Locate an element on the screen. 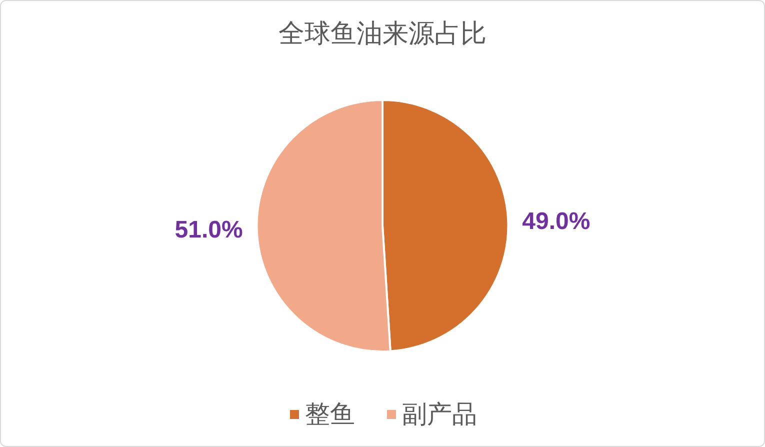  chart-title: 全球鱼油来源占比 is located at coordinates (382, 33).